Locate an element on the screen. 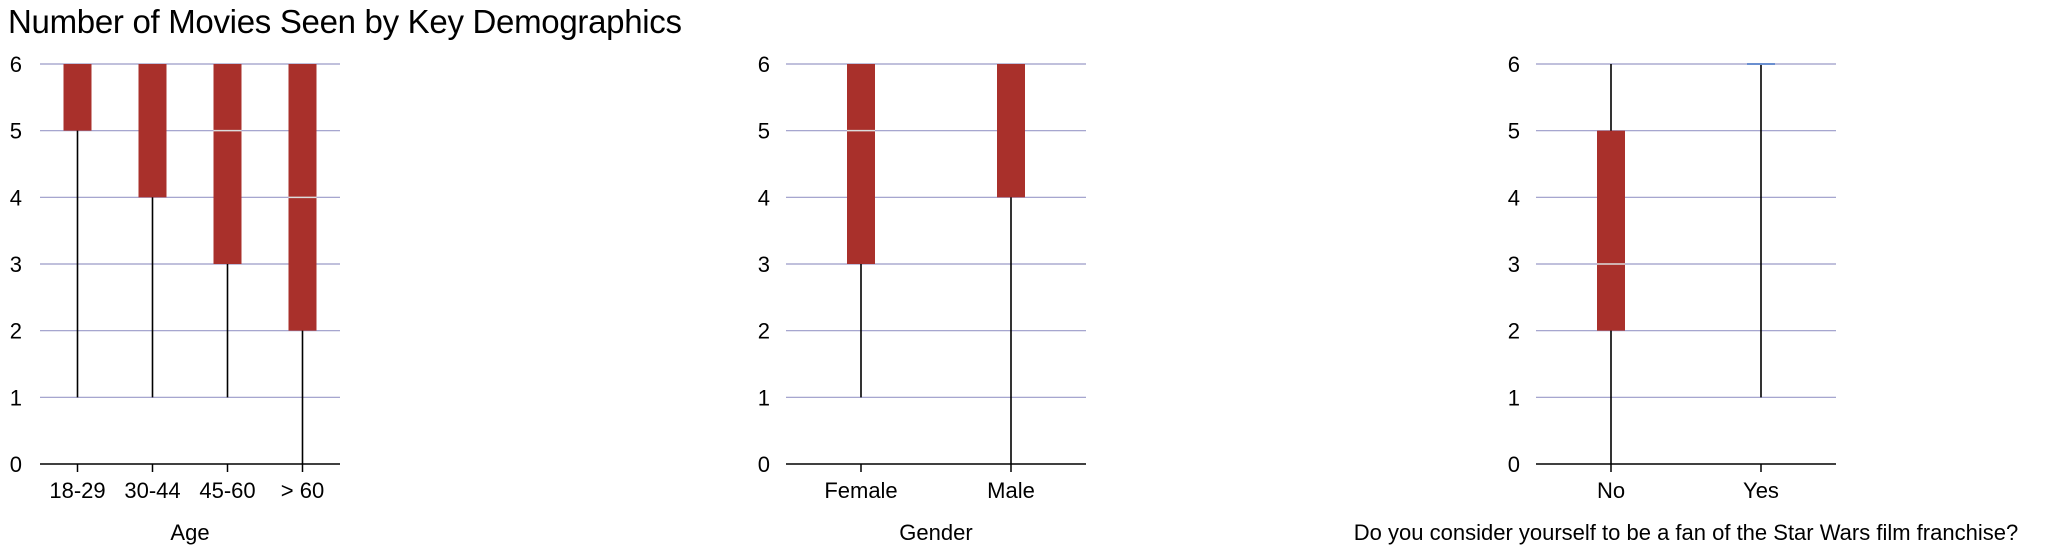 The height and width of the screenshot is (554, 2048). box-Female is located at coordinates (861, 164).